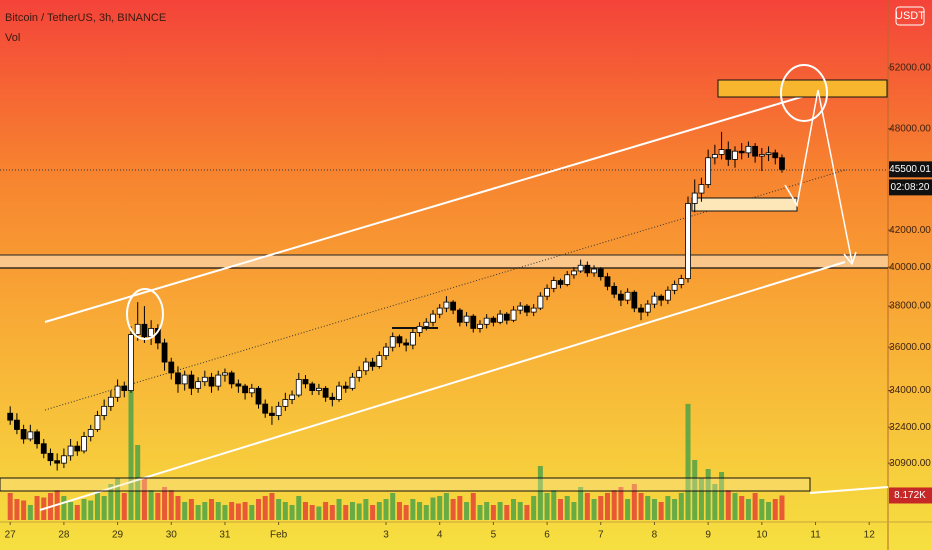 Image resolution: width=932 pixels, height=550 pixels. What do you see at coordinates (910, 495) in the screenshot?
I see `volume-badge` at bounding box center [910, 495].